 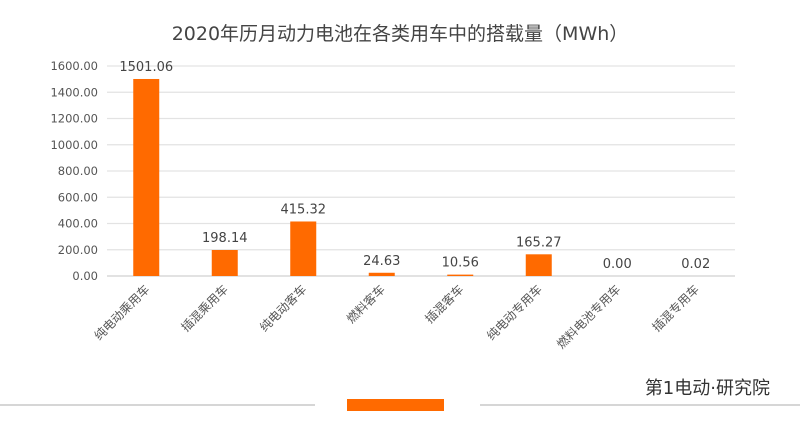 What do you see at coordinates (400, 34) in the screenshot?
I see `chart-title: 2020年历月动力电池在各类用车中的搭载量（MWh）` at bounding box center [400, 34].